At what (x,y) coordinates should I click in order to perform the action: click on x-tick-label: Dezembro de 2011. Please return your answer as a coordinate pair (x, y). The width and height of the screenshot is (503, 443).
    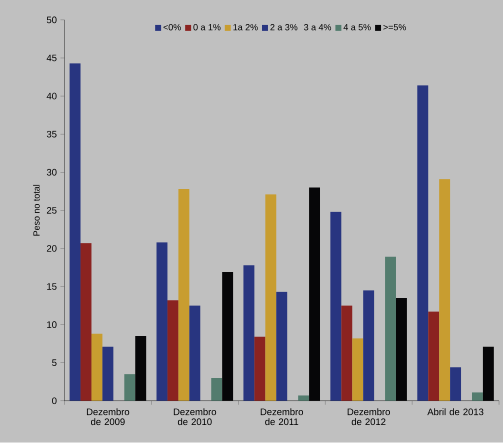
    Looking at the image, I should click on (282, 417).